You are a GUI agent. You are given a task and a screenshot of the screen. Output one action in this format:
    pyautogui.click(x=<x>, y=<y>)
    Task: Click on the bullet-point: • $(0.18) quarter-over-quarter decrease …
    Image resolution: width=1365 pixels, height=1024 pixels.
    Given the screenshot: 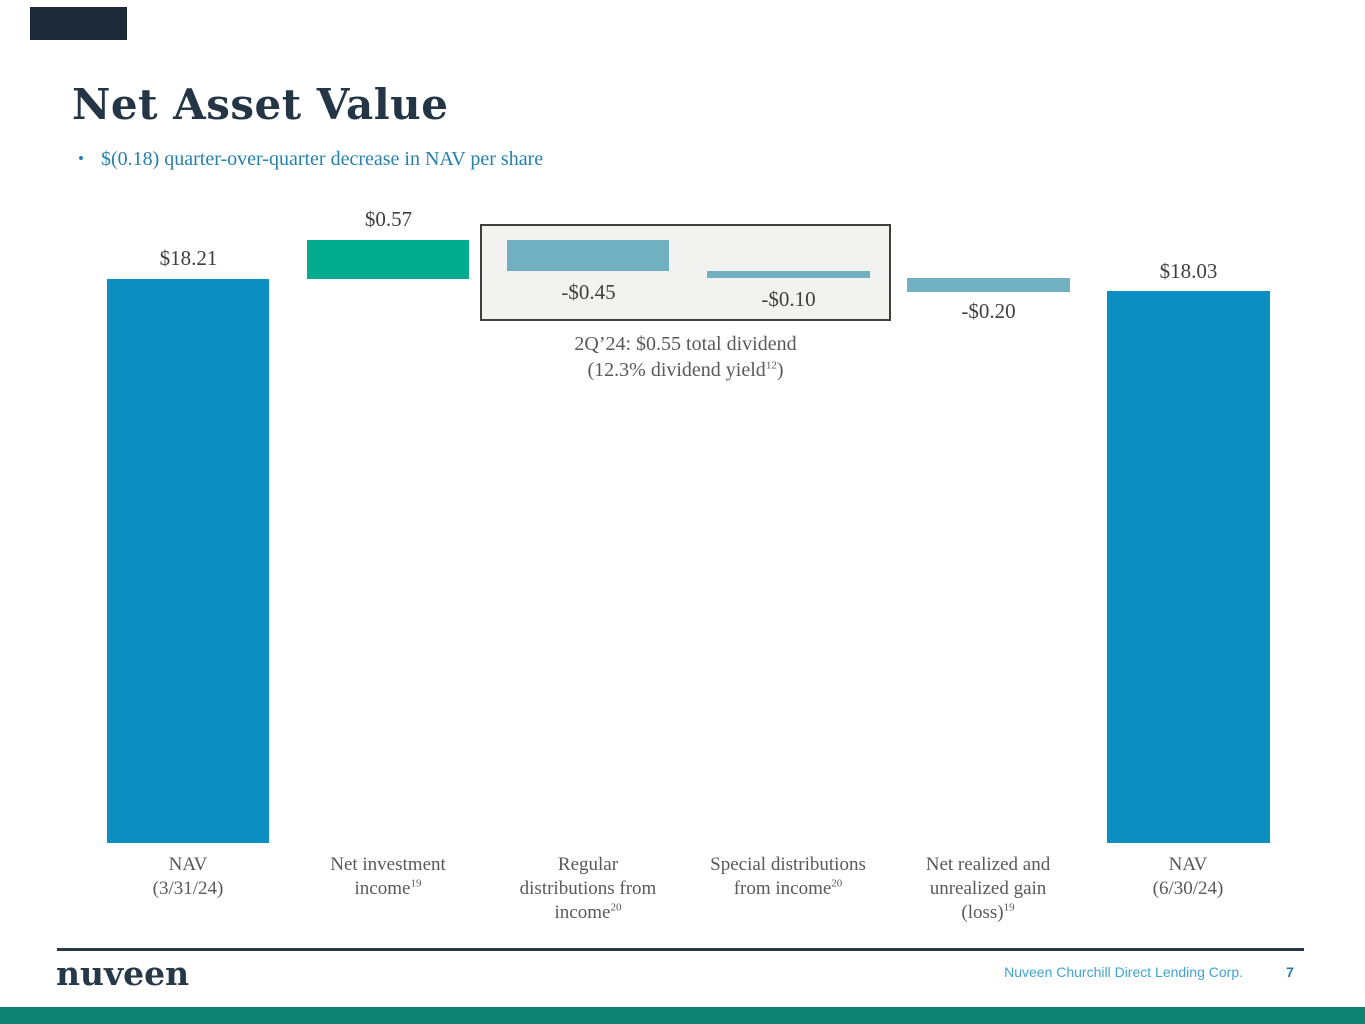 What is the action you would take?
    pyautogui.click(x=310, y=159)
    